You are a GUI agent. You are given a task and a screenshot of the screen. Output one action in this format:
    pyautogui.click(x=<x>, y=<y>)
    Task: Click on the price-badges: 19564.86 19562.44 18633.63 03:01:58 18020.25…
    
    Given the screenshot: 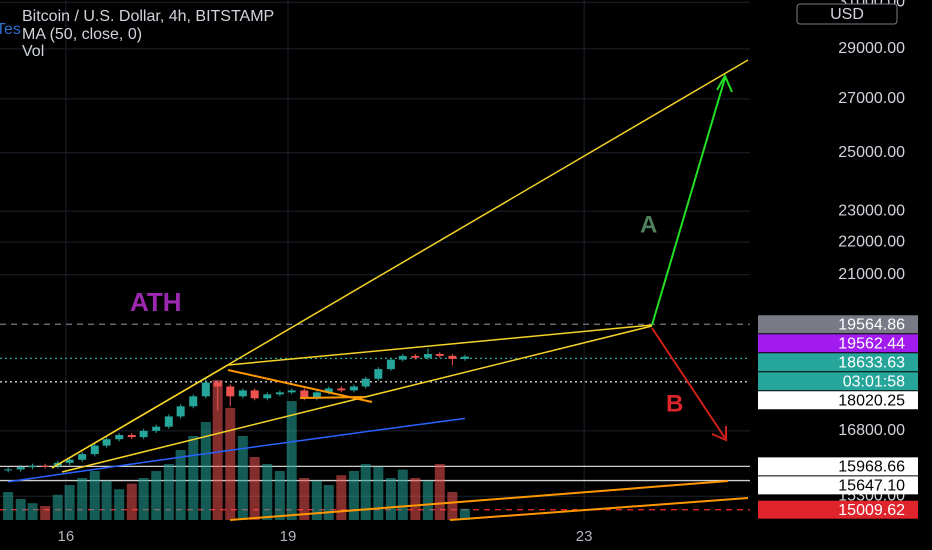 What is the action you would take?
    pyautogui.click(x=838, y=417)
    